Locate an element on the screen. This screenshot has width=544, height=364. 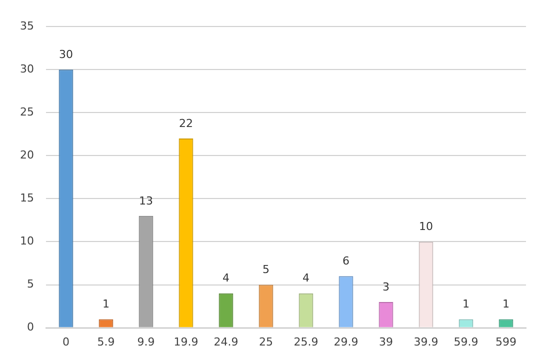
y-tick-label: 10 is located at coordinates (27, 241).